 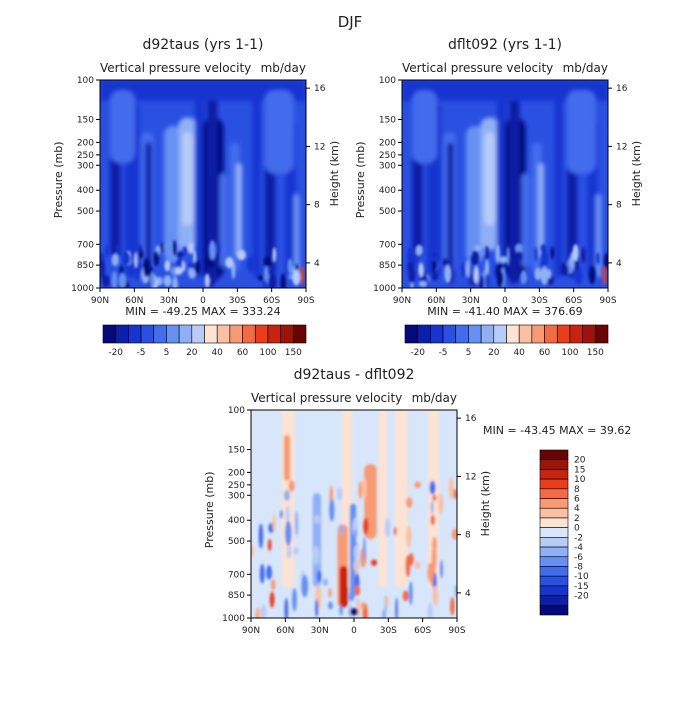 What do you see at coordinates (443, 353) in the screenshot?
I see `colorbar-label: -5` at bounding box center [443, 353].